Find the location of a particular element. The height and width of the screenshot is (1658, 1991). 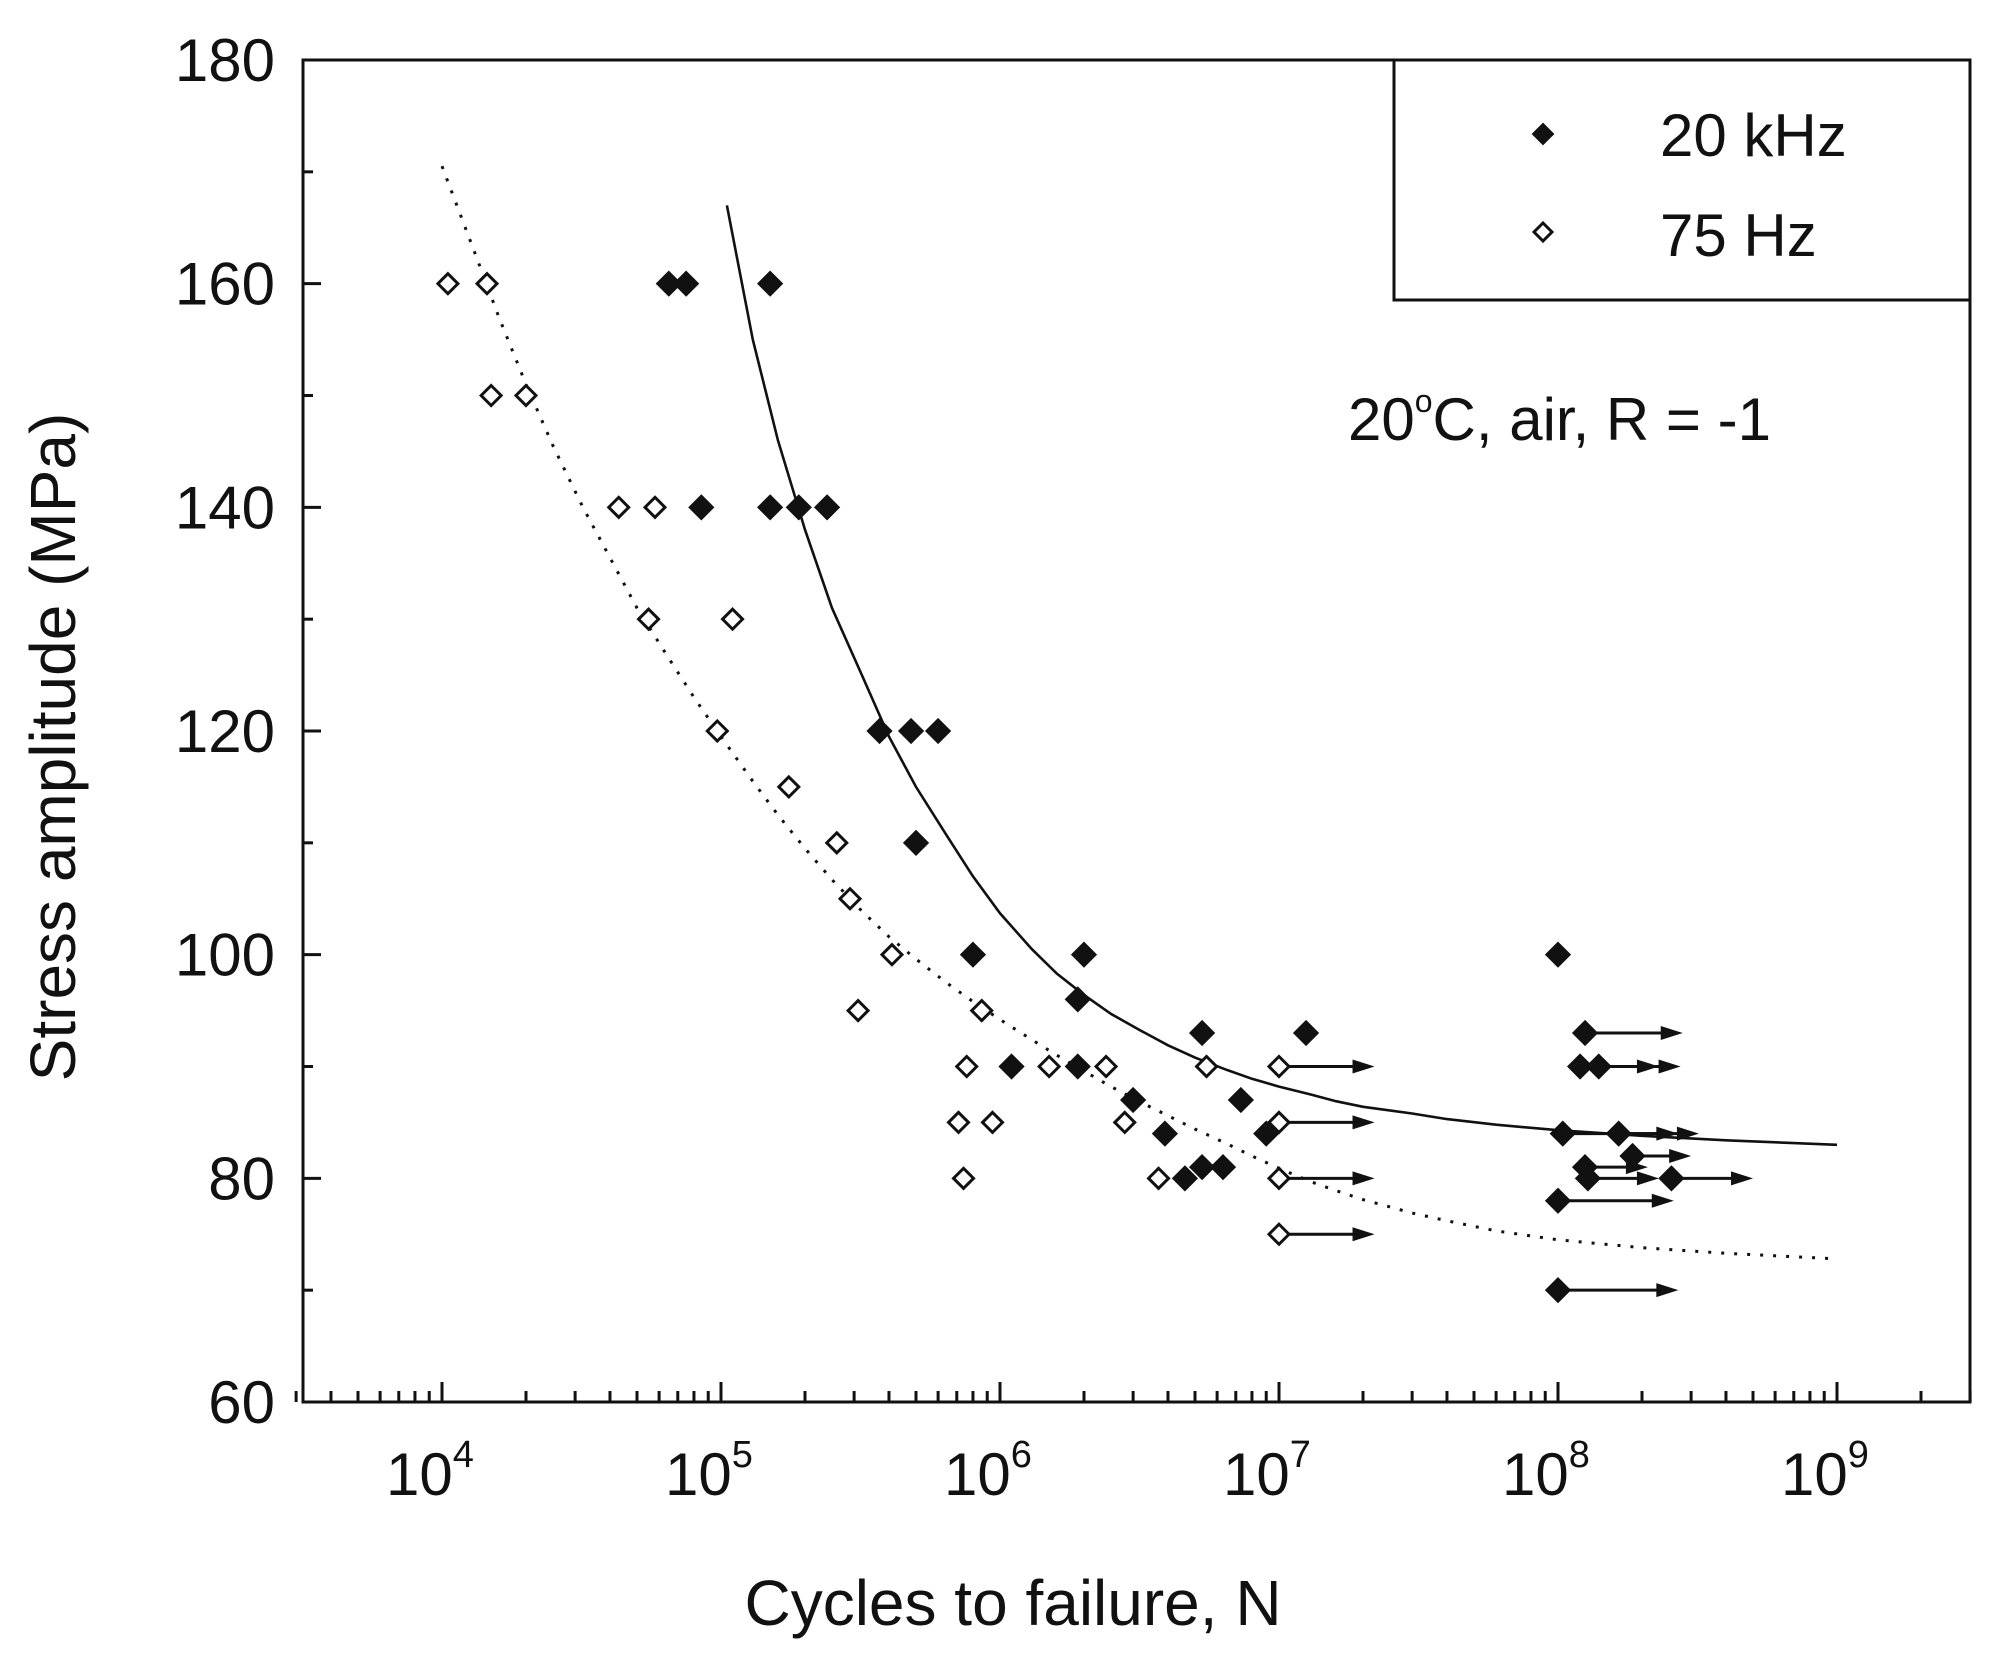

y-tick-label: 100 is located at coordinates (225, 955).